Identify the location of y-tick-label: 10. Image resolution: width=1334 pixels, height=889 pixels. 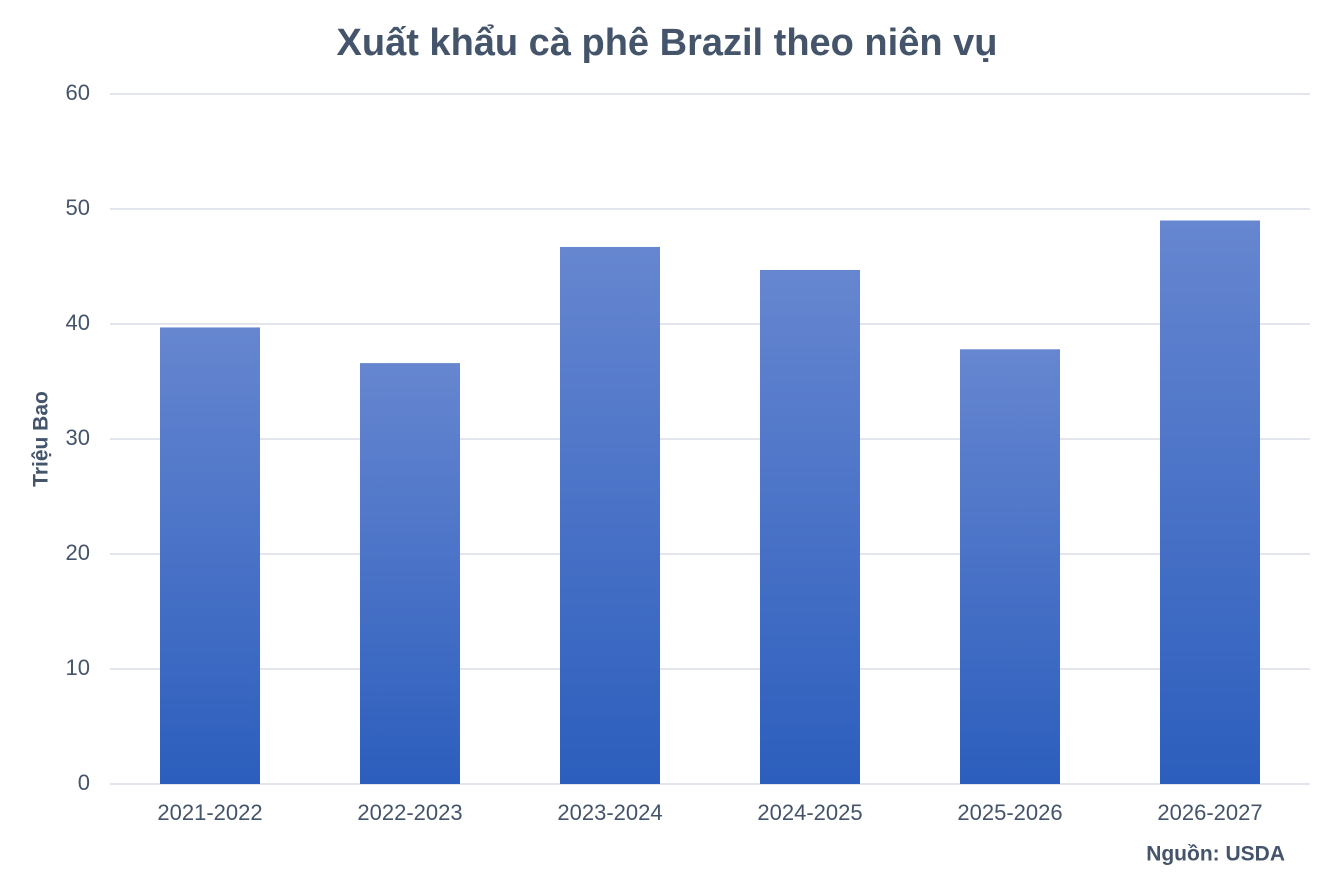
(78, 667).